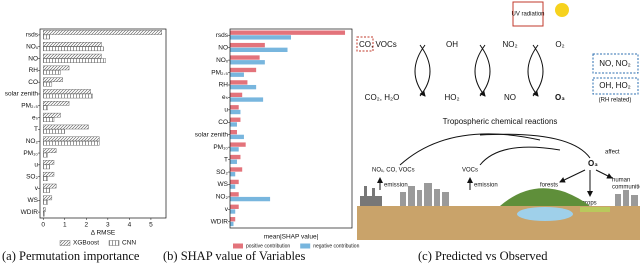 The image size is (640, 266). What do you see at coordinates (451, 97) in the screenshot?
I see `species: HO₂` at bounding box center [451, 97].